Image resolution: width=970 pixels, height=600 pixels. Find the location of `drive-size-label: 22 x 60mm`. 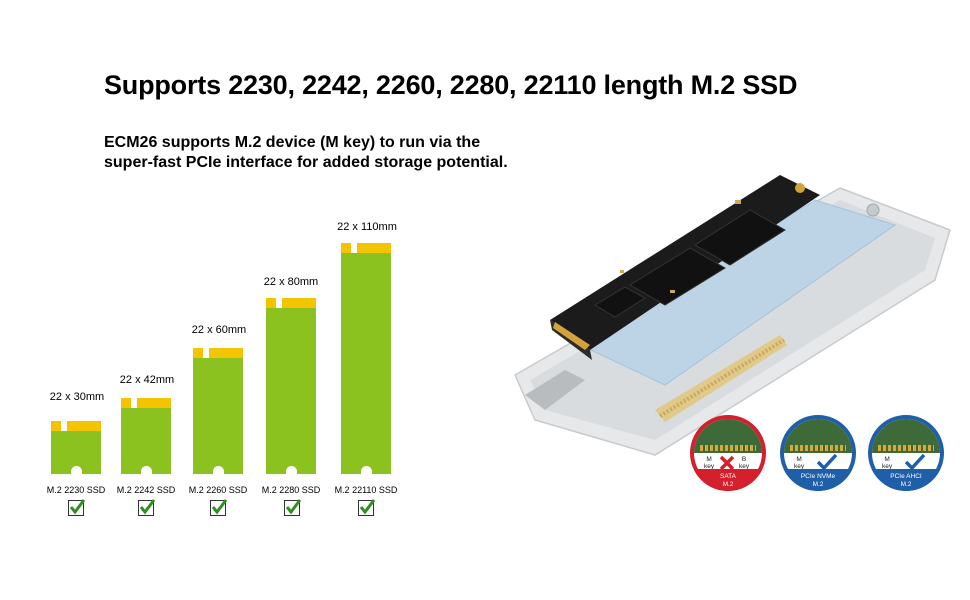

drive-size-label: 22 x 60mm is located at coordinates (219, 330).